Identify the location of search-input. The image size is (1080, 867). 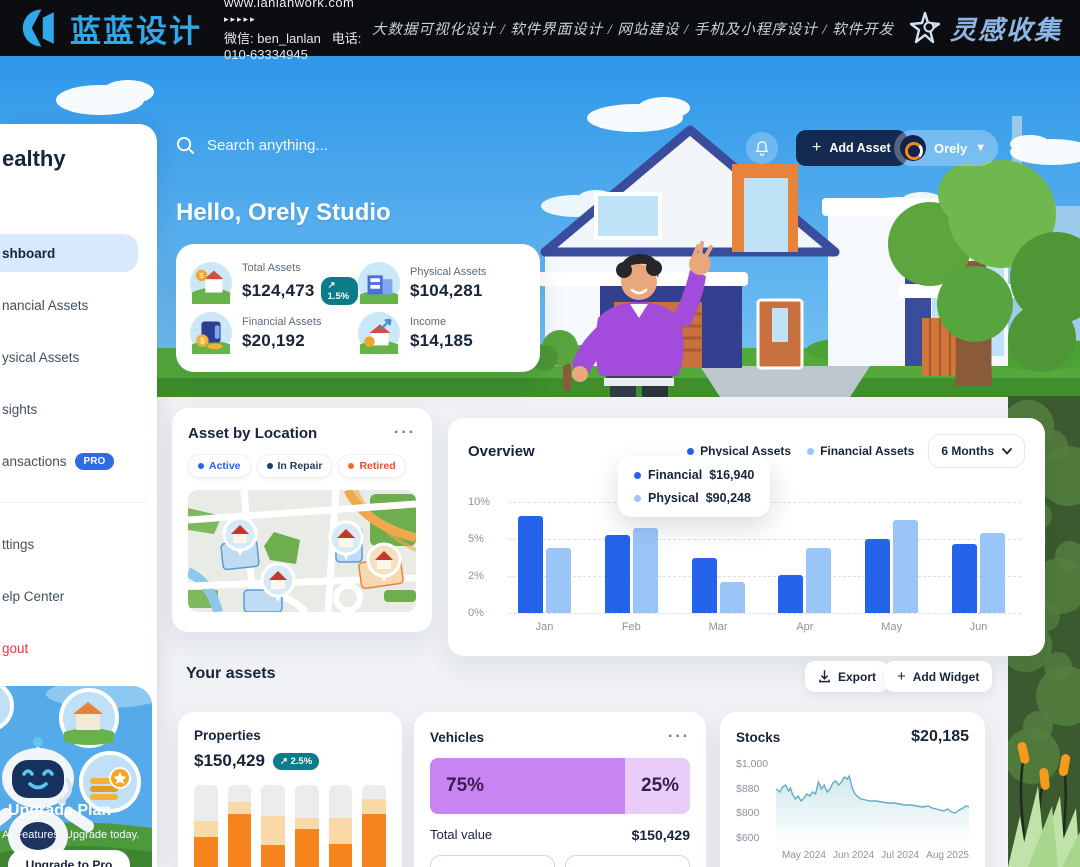
(357, 145).